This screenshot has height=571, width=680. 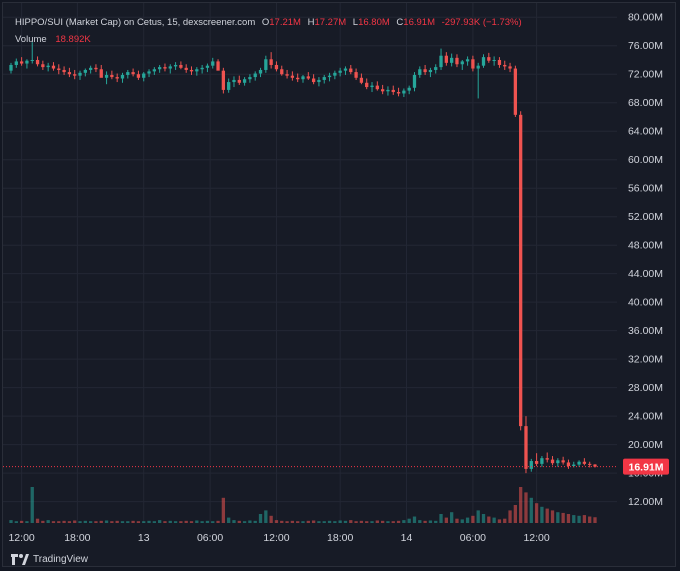 What do you see at coordinates (21, 538) in the screenshot?
I see `x-tick-label: 12:00` at bounding box center [21, 538].